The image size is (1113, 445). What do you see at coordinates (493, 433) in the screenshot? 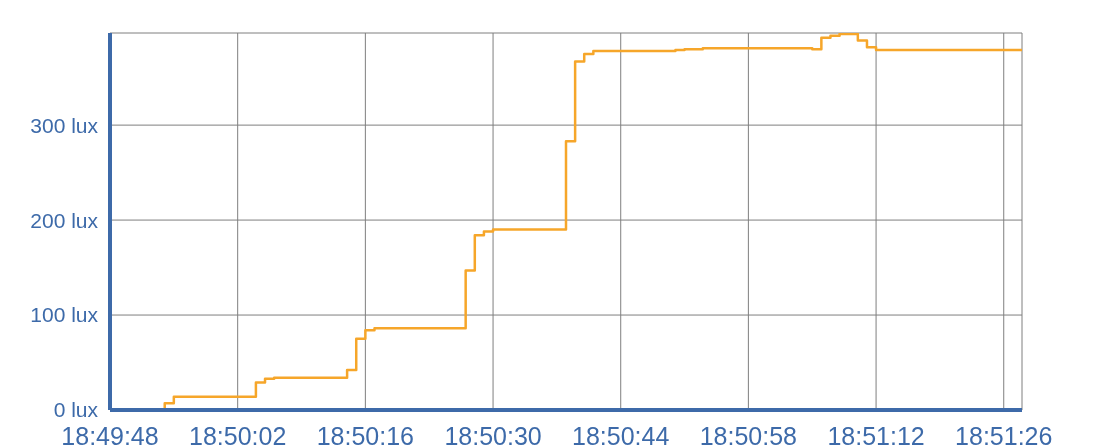
I see `x-tick-label: 18:50:30` at bounding box center [493, 433].